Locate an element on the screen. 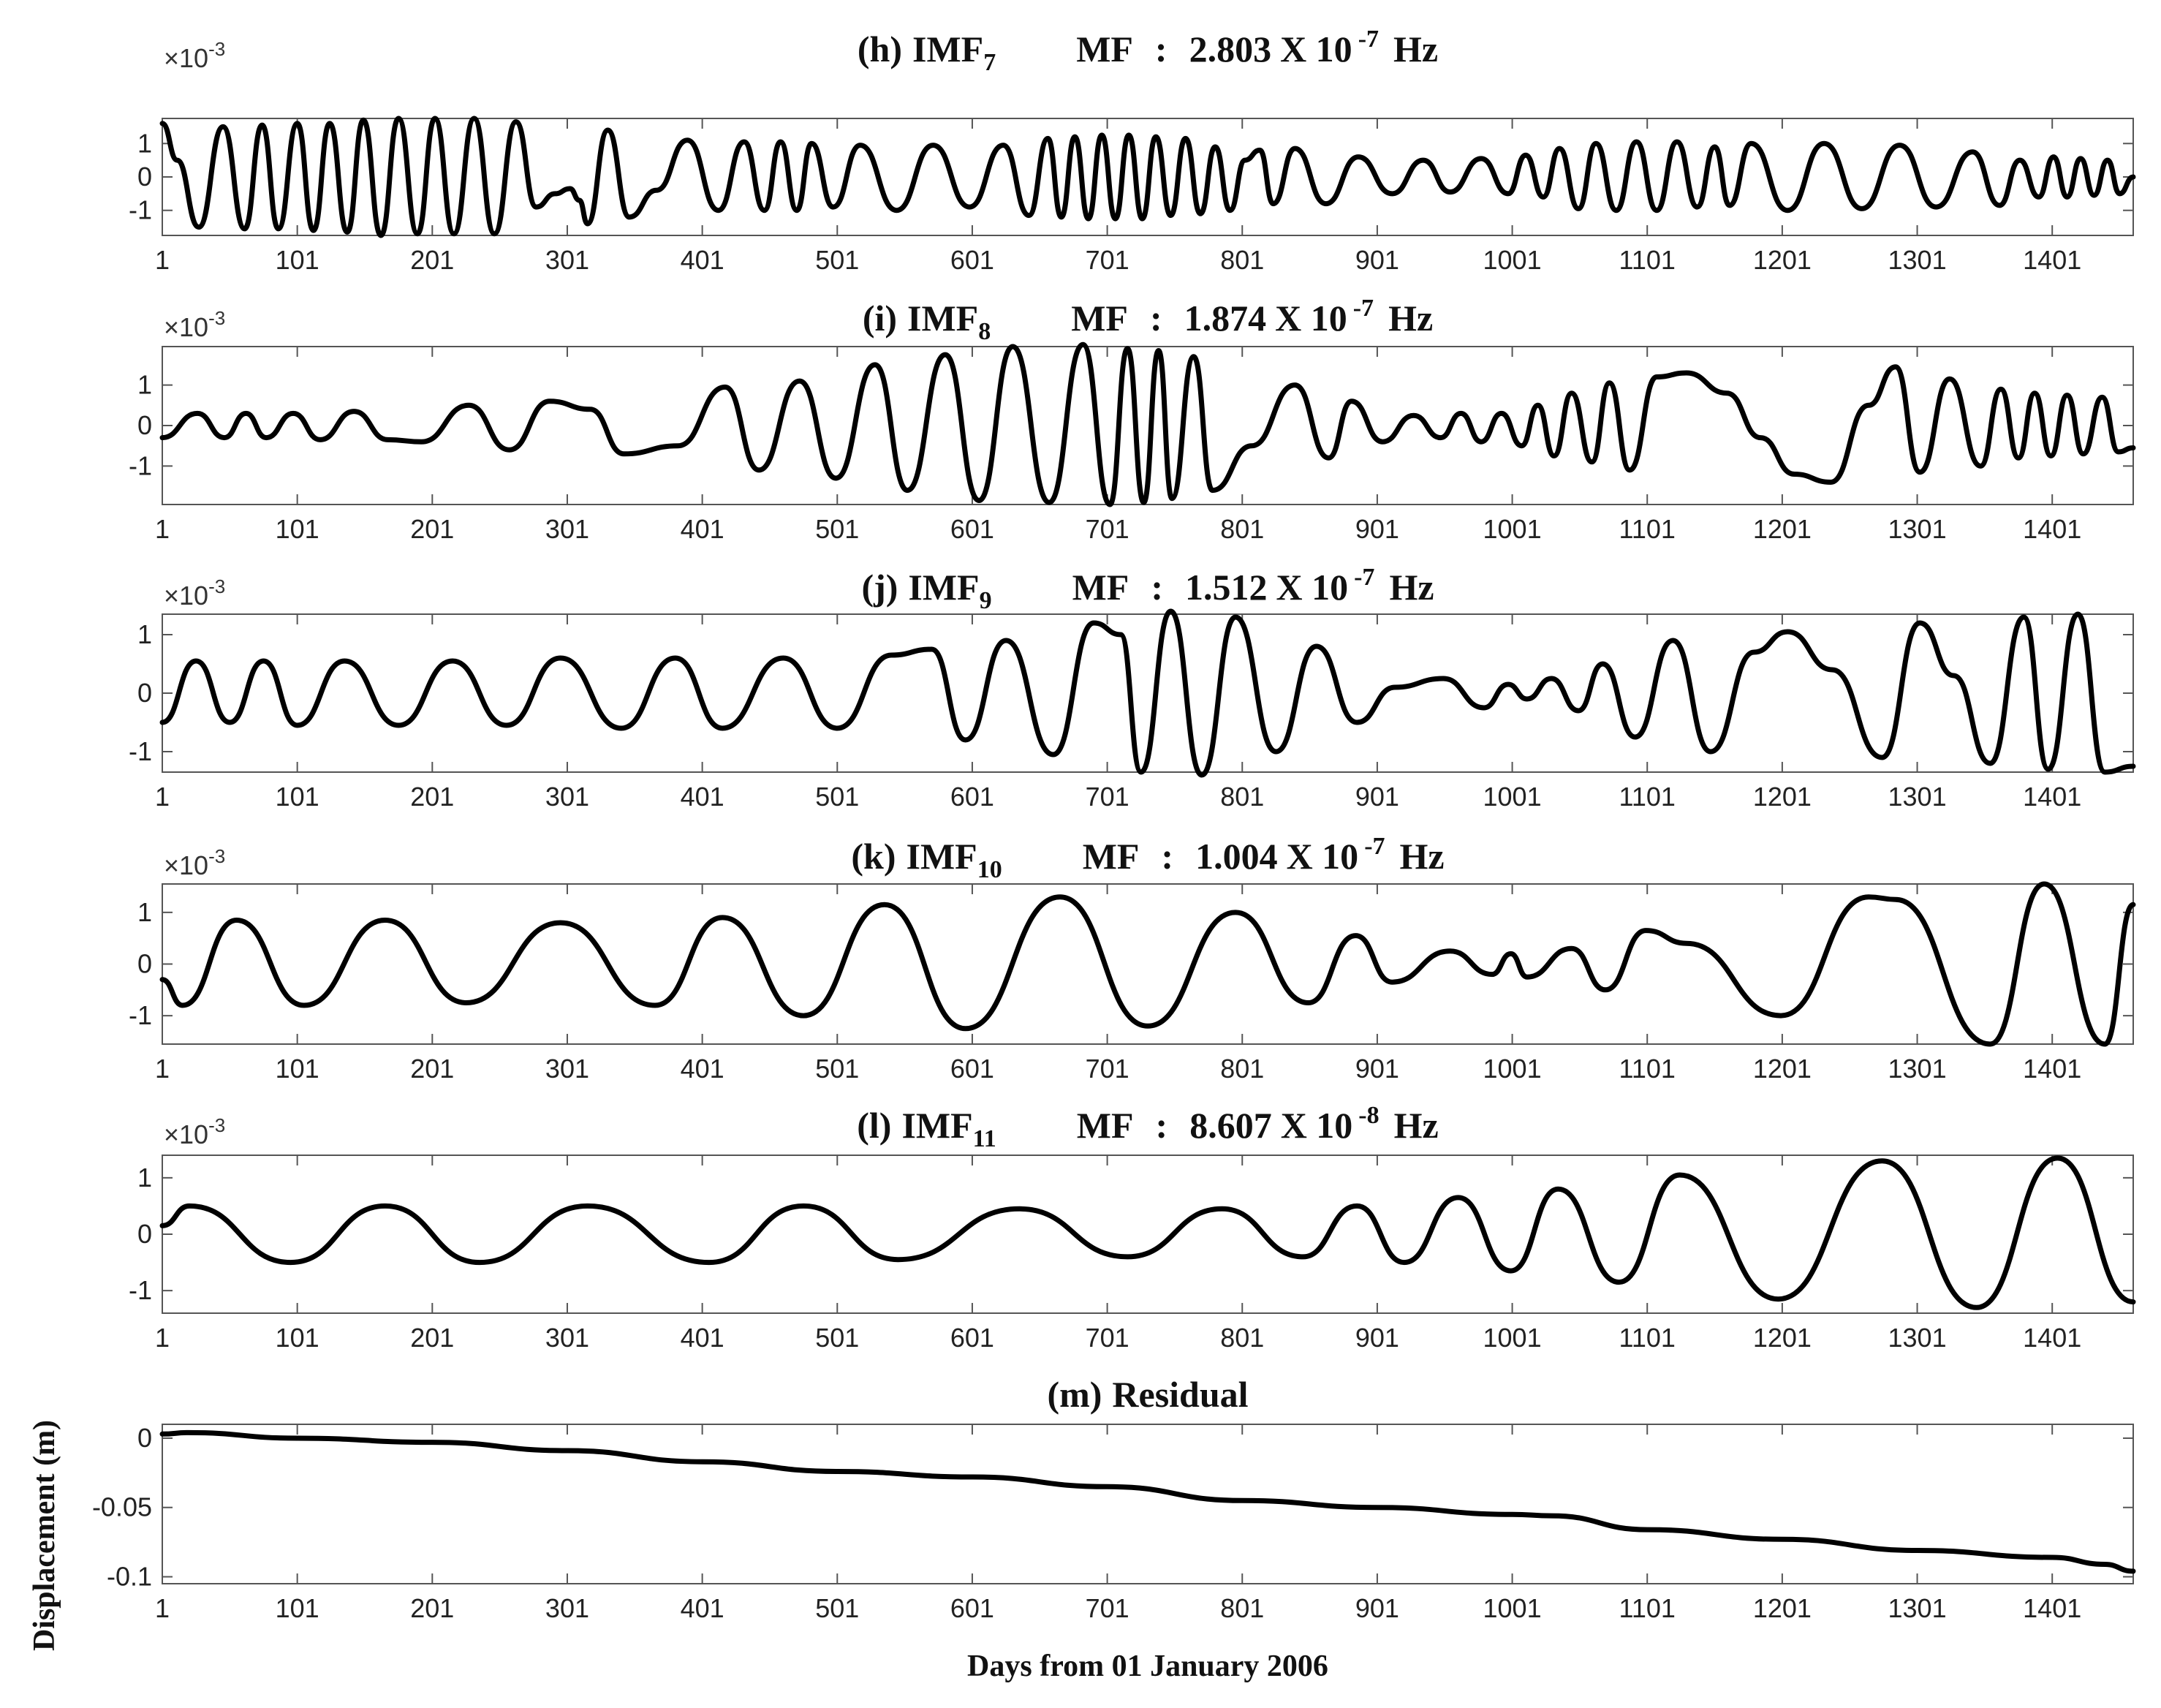 Image resolution: width=2161 pixels, height=1708 pixels. series-line-h is located at coordinates (1147, 177).